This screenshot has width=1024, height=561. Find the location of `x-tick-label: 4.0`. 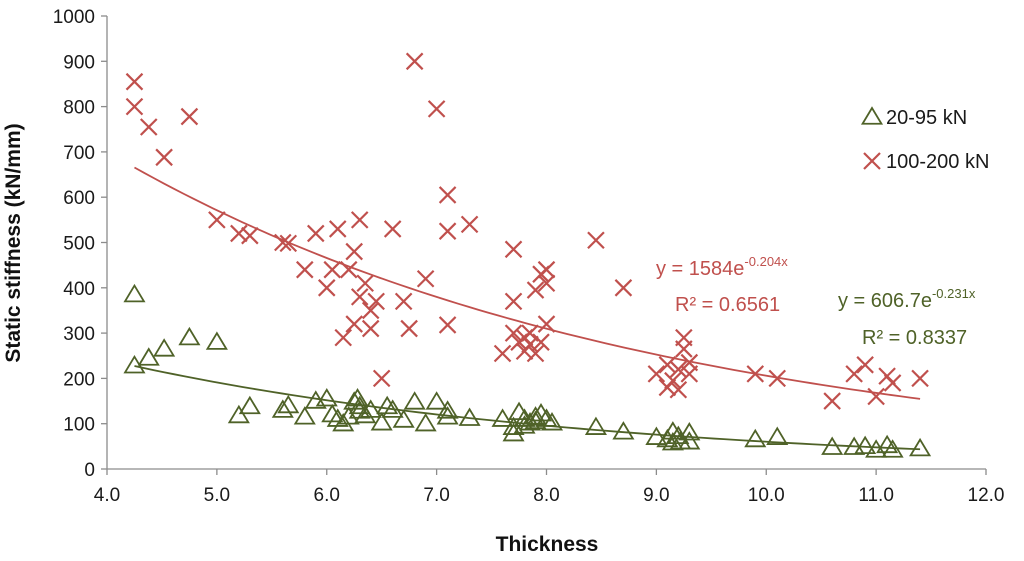

x-tick-label: 4.0 is located at coordinates (107, 495).